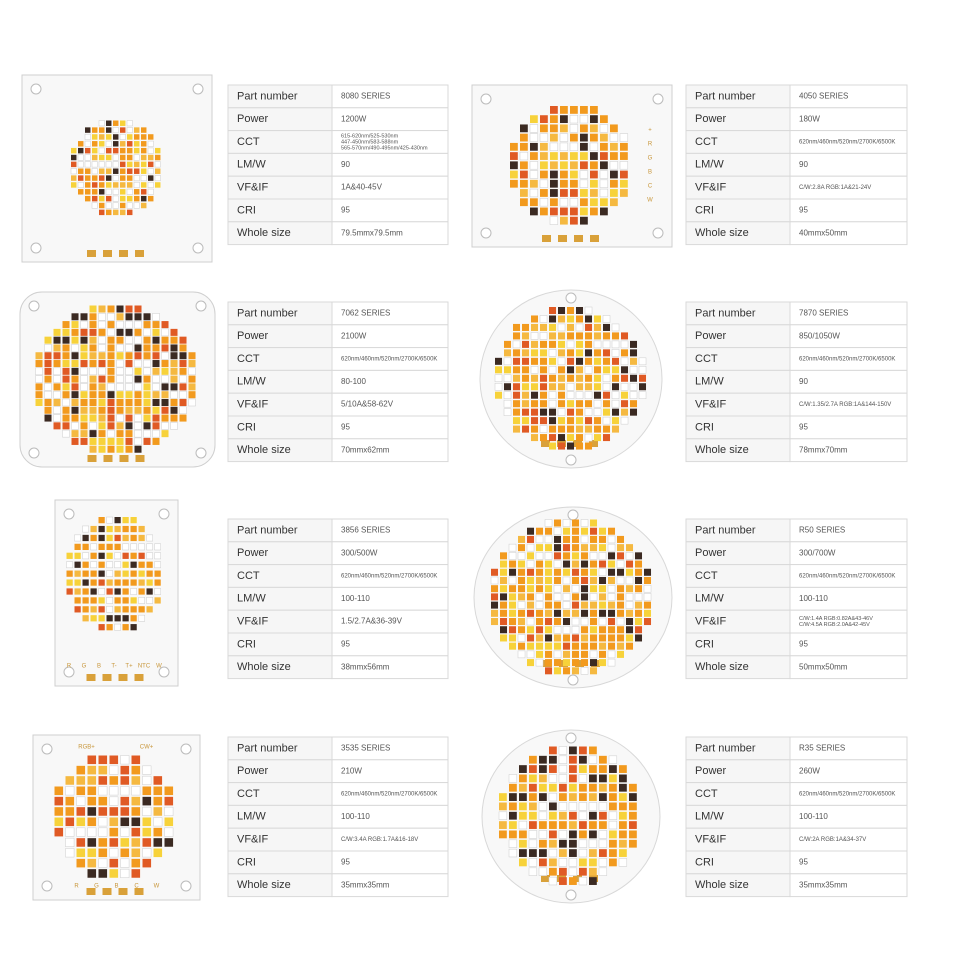 Image resolution: width=960 pixels, height=960 pixels. I want to click on spec-value: 1.5/2.7A&36-39V, so click(372, 621).